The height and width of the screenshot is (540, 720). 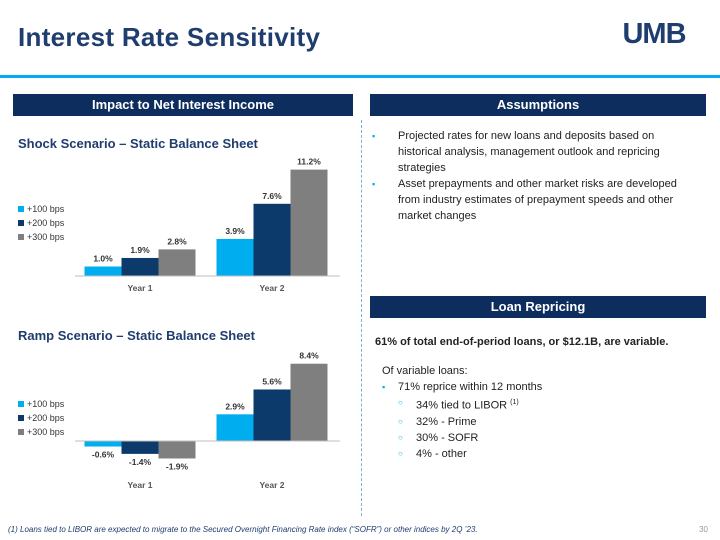 I want to click on data-label: 7.6%, so click(x=272, y=196).